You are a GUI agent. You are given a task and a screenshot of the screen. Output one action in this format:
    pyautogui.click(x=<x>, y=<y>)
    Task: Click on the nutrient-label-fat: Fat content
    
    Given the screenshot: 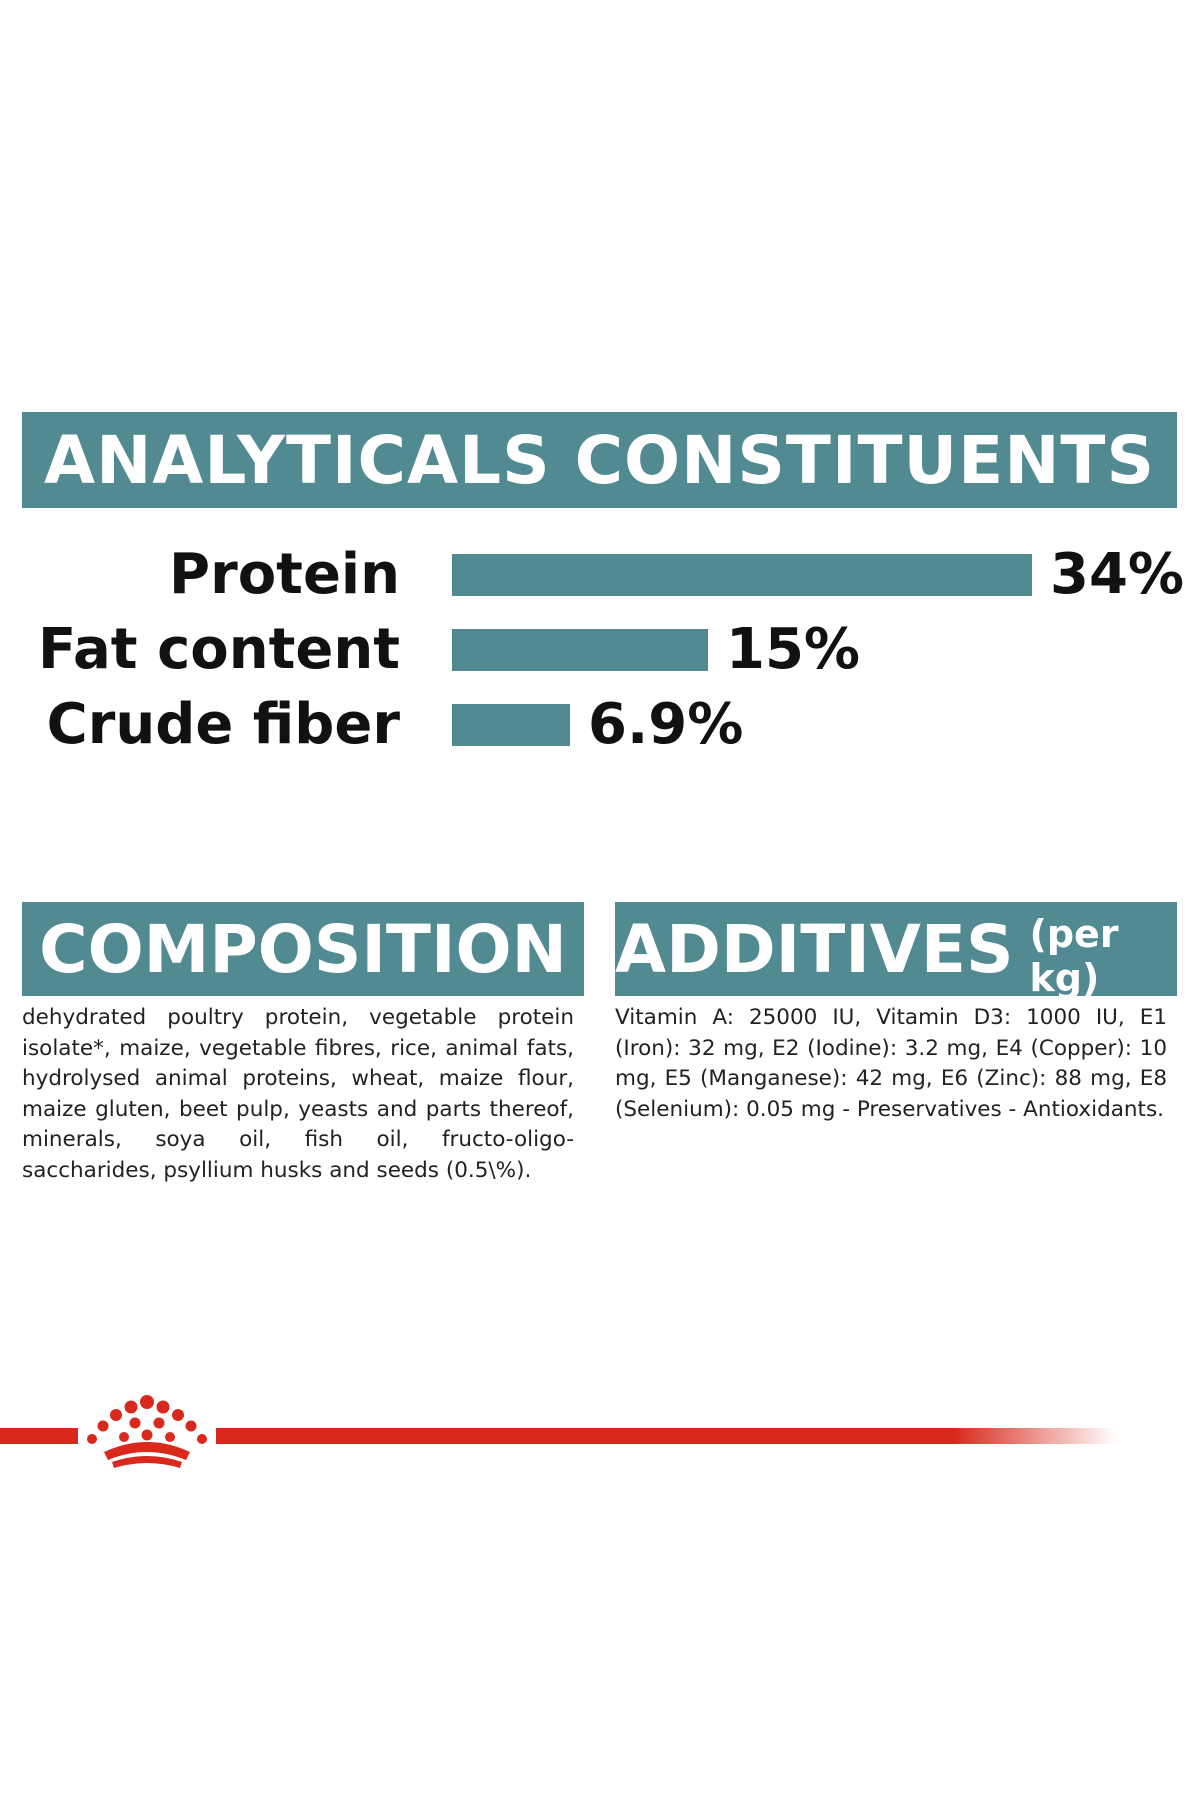 What is the action you would take?
    pyautogui.click(x=219, y=649)
    